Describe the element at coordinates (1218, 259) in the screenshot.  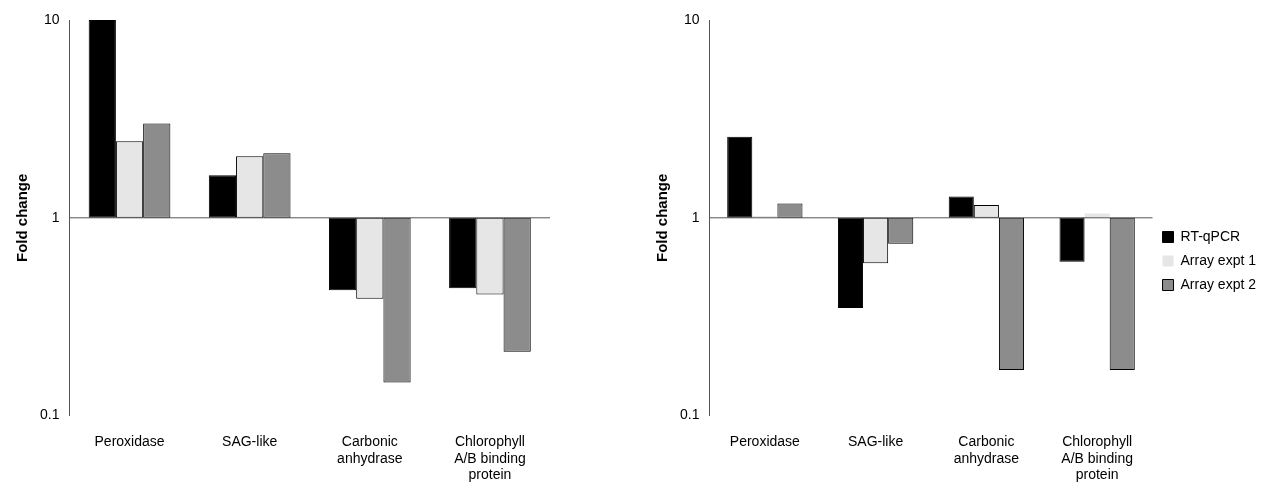
I see `legend-label: Array expt 1` at that location.